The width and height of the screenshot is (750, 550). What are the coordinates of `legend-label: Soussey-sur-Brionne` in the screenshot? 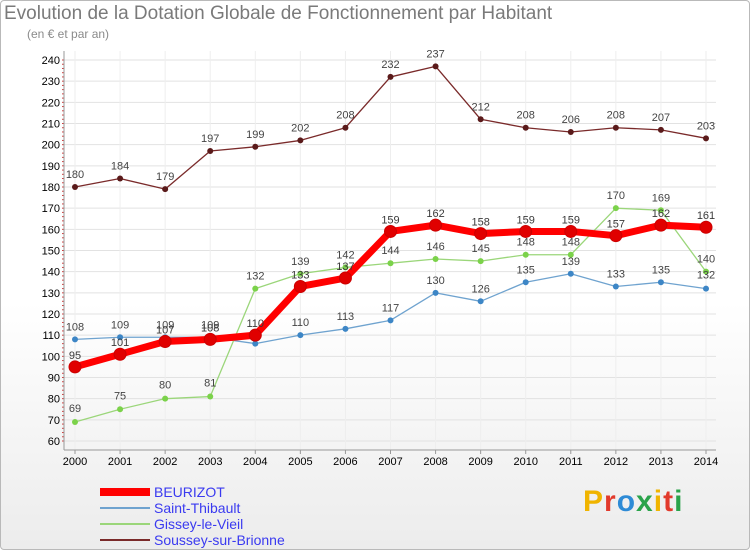 It's located at (219, 540).